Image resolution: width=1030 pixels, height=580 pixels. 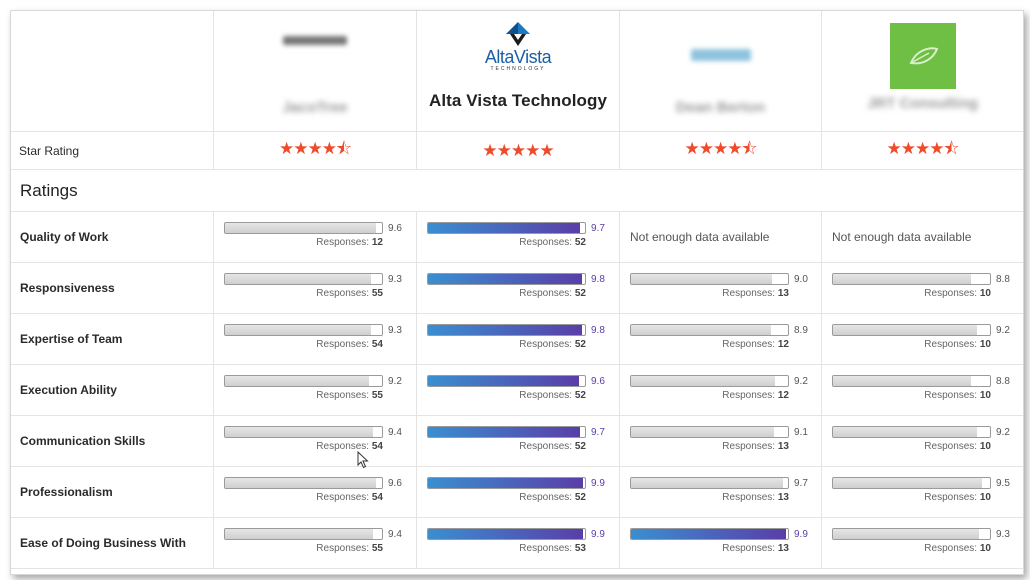 I want to click on vendor-name: JRT Consulting, so click(x=922, y=103).